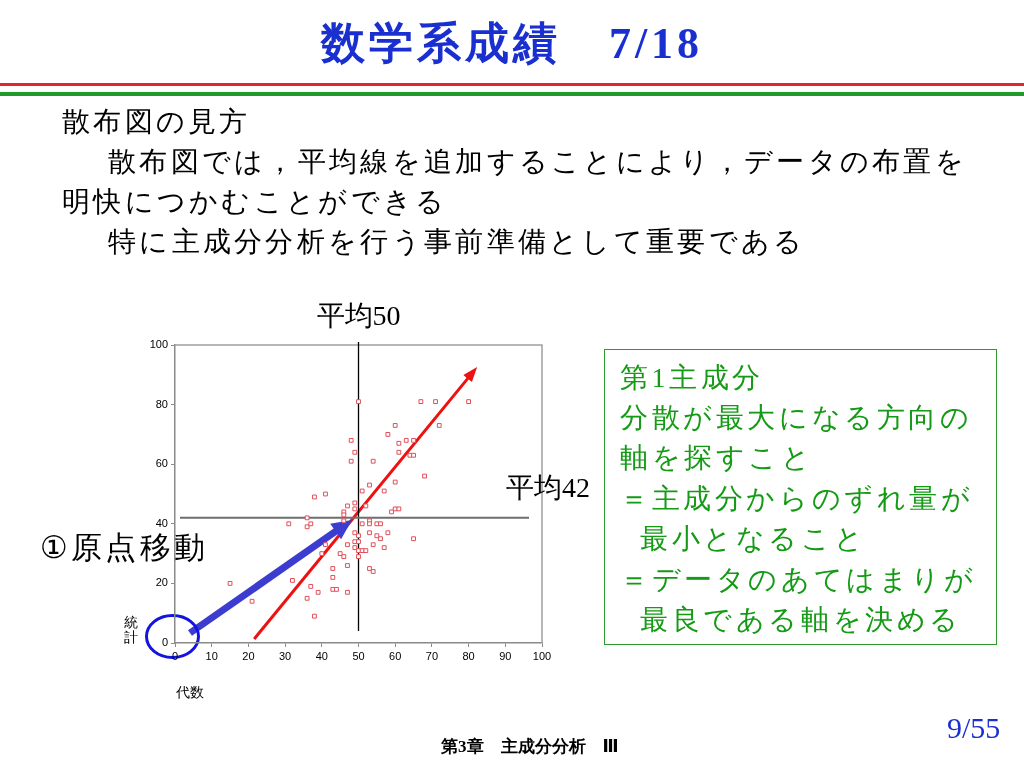 The image size is (1024, 768). Describe the element at coordinates (255, 201) in the screenshot. I see `text: 明快につかむことができる` at that location.